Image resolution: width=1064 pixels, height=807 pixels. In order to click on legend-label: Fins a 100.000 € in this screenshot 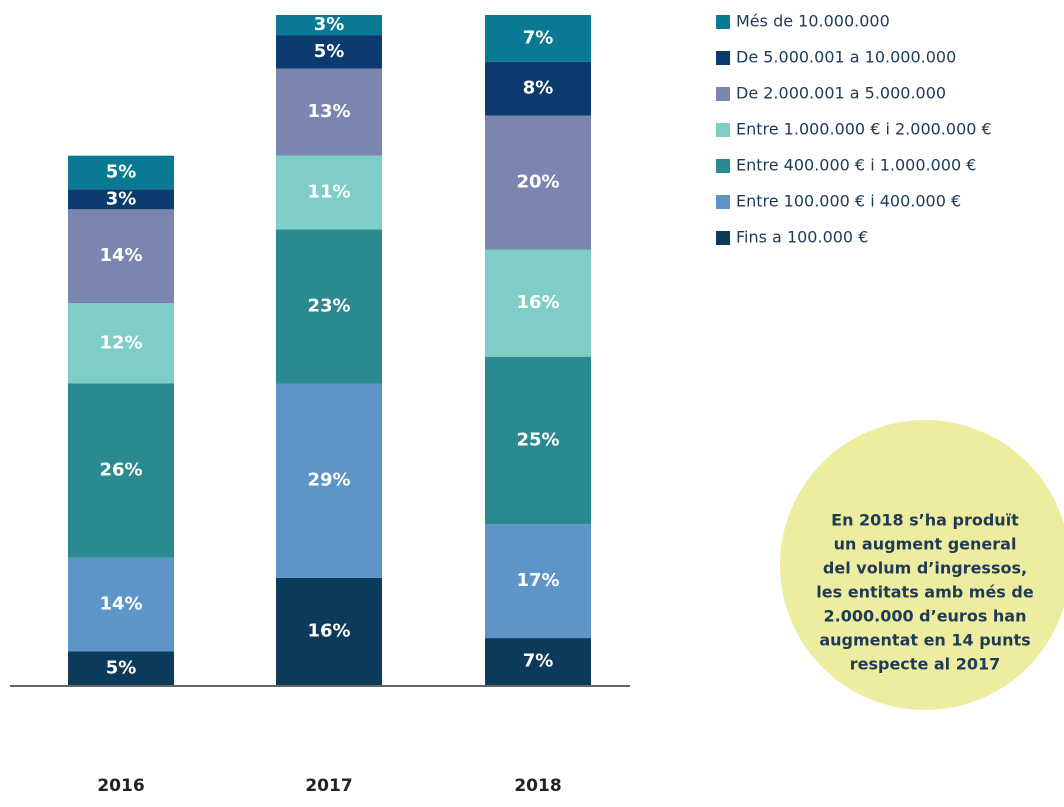, I will do `click(802, 237)`.